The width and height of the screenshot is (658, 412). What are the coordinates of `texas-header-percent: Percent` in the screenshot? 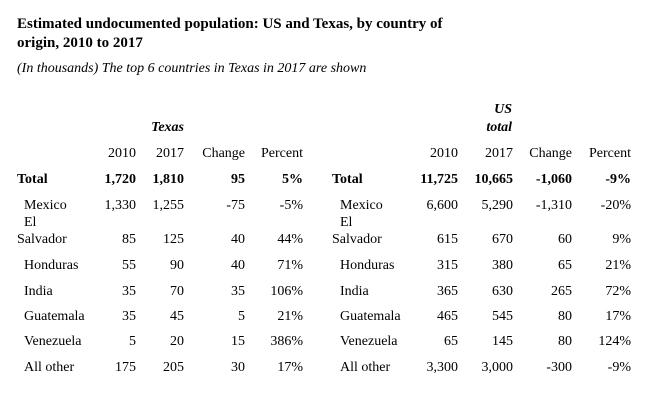 It's located at (282, 153).